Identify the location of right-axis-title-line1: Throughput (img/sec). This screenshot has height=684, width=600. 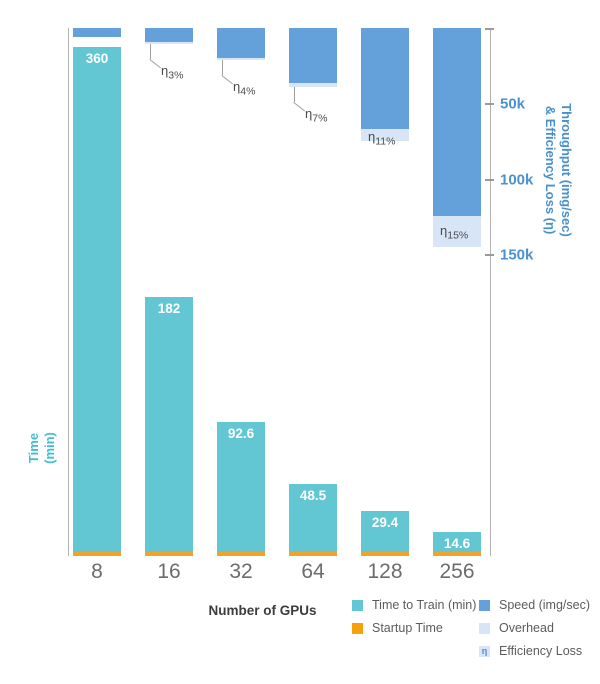
(566, 170).